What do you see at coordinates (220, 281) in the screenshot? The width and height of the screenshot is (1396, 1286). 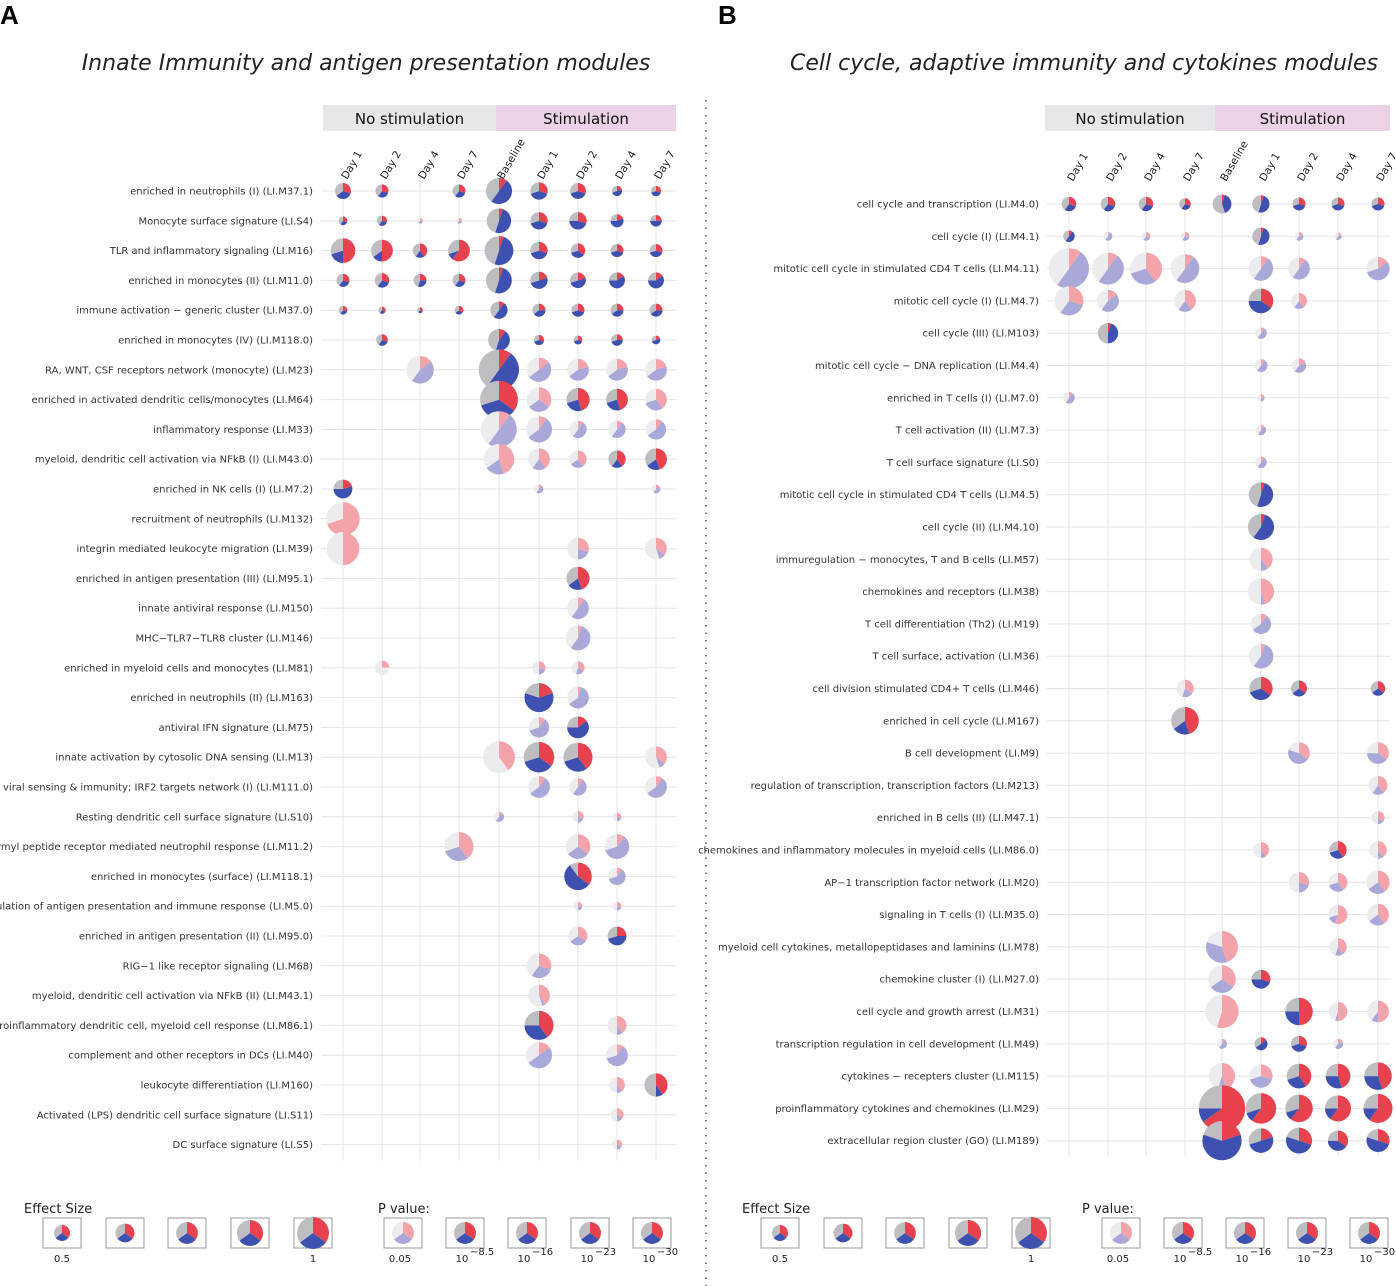 I see `row-label: enriched in monocytes (II) (LI.M11.0)` at bounding box center [220, 281].